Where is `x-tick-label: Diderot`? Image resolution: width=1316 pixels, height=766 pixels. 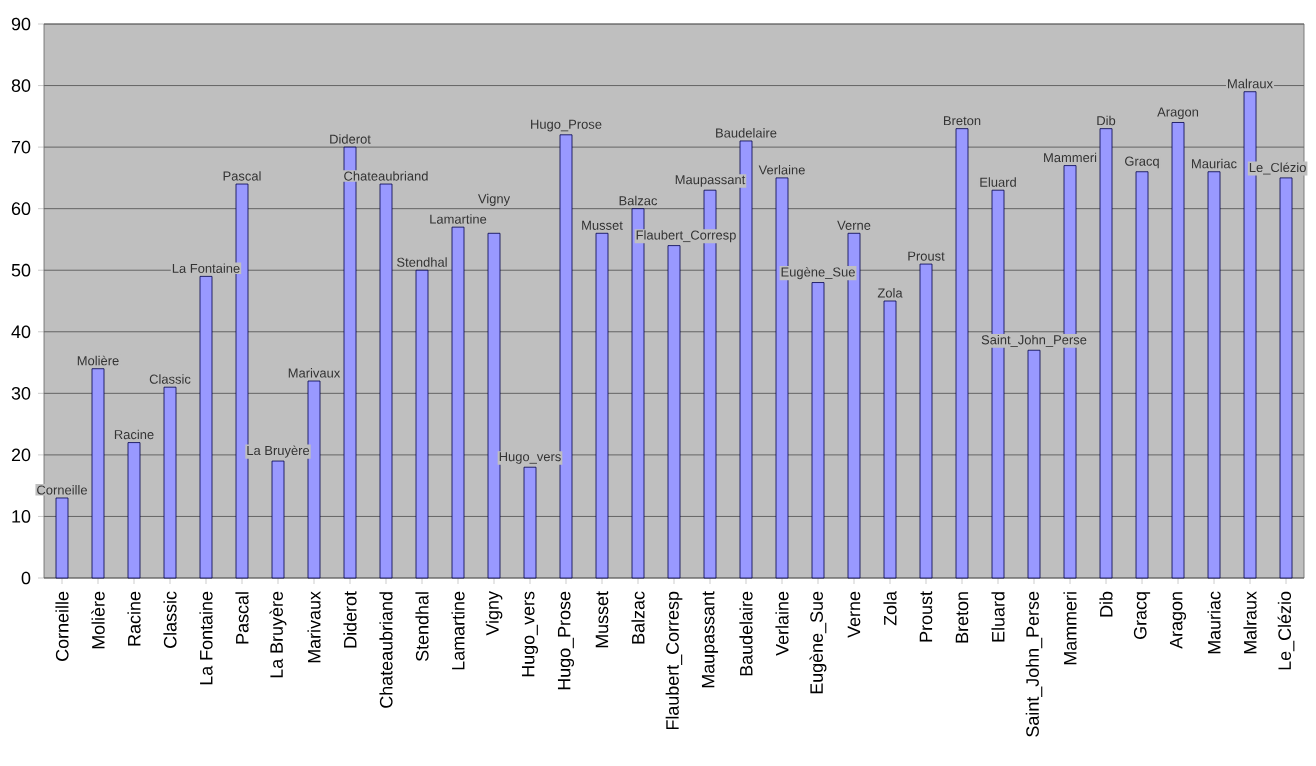
x-tick-label: Diderot is located at coordinates (350, 619).